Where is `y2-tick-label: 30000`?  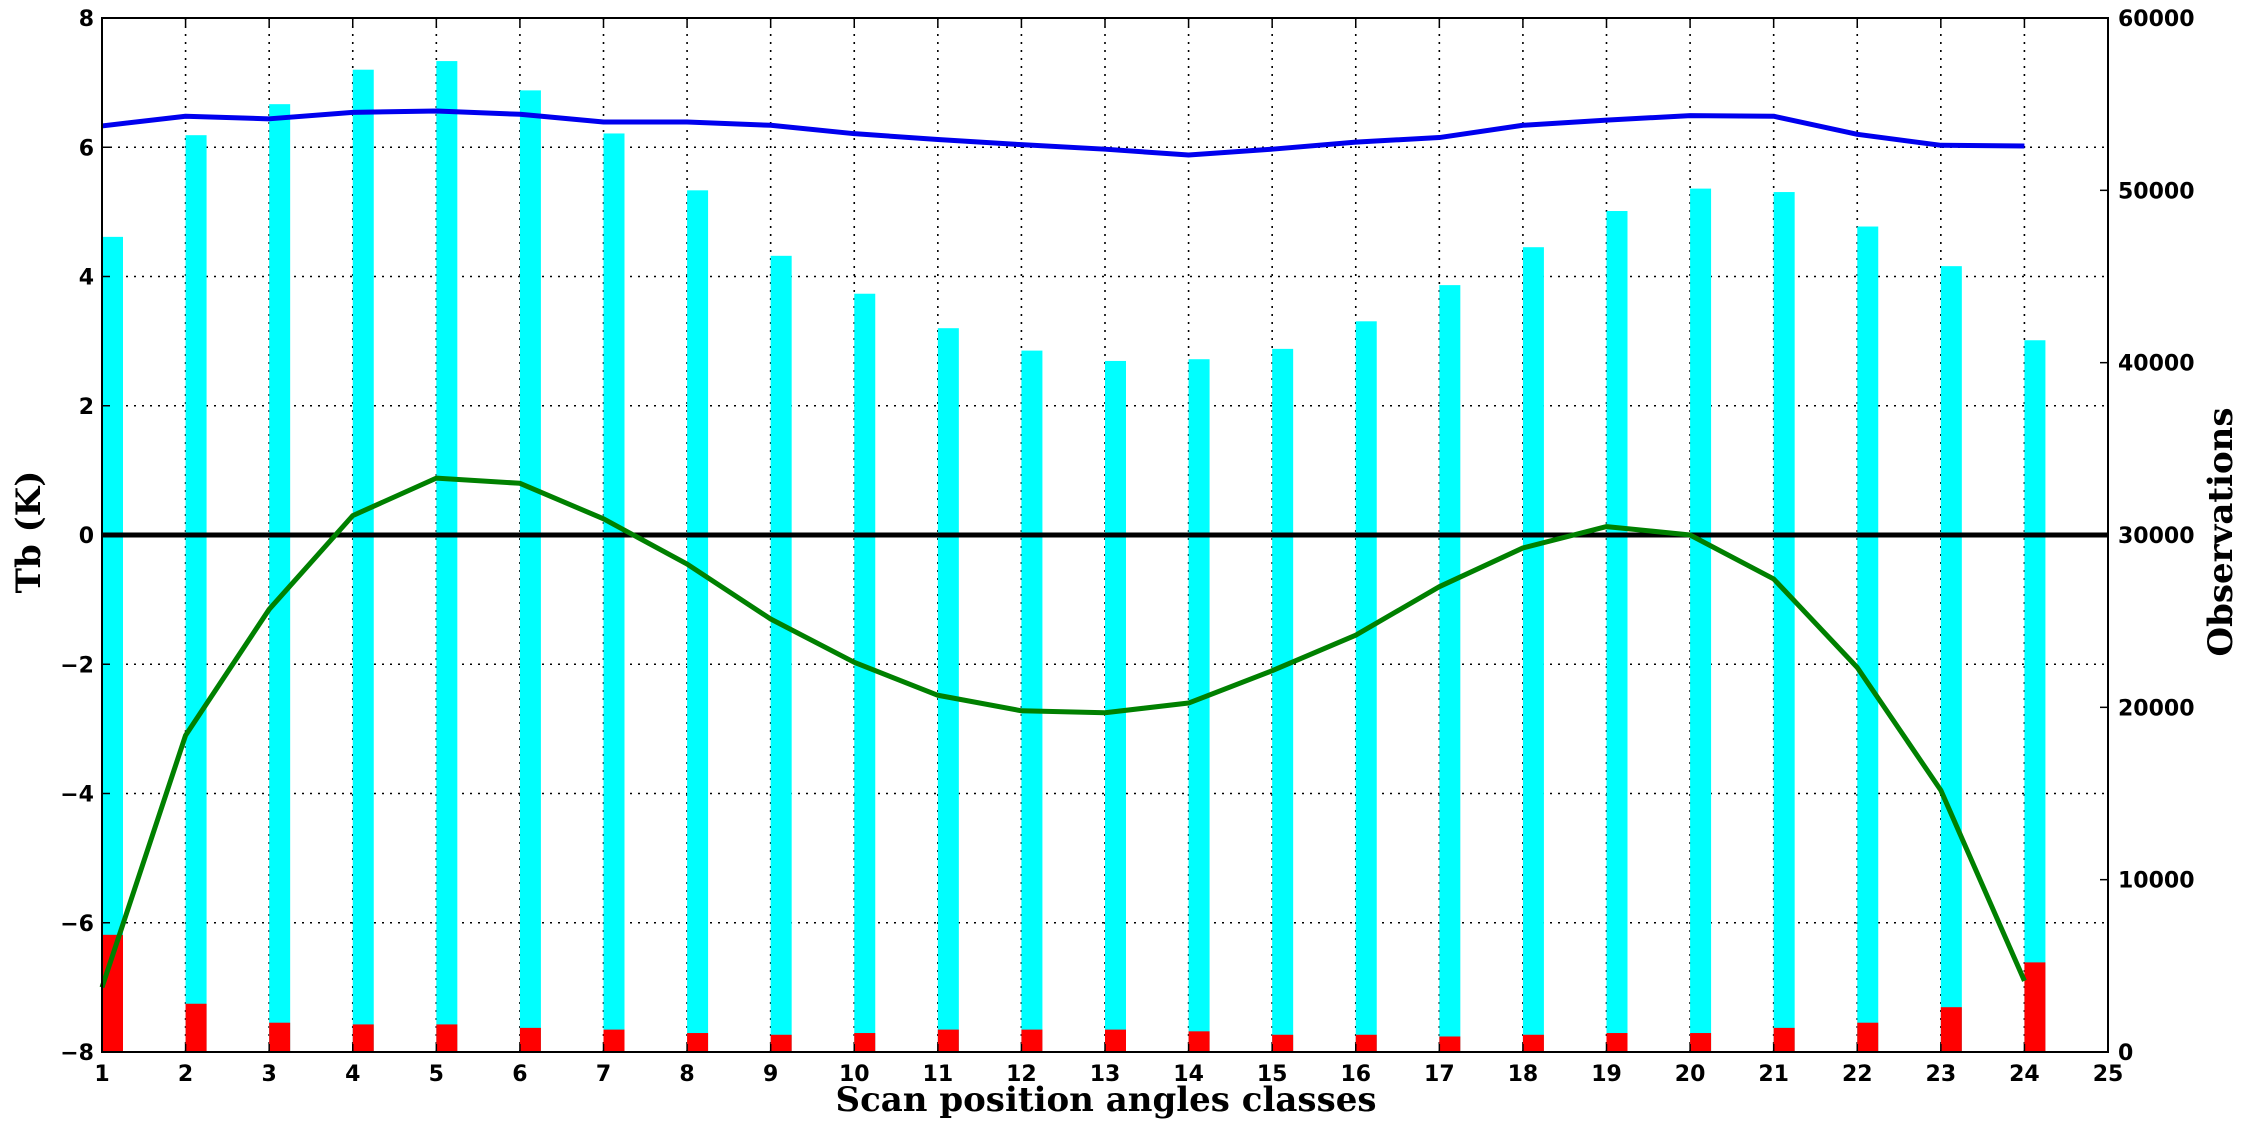
y2-tick-label: 30000 is located at coordinates (2156, 536).